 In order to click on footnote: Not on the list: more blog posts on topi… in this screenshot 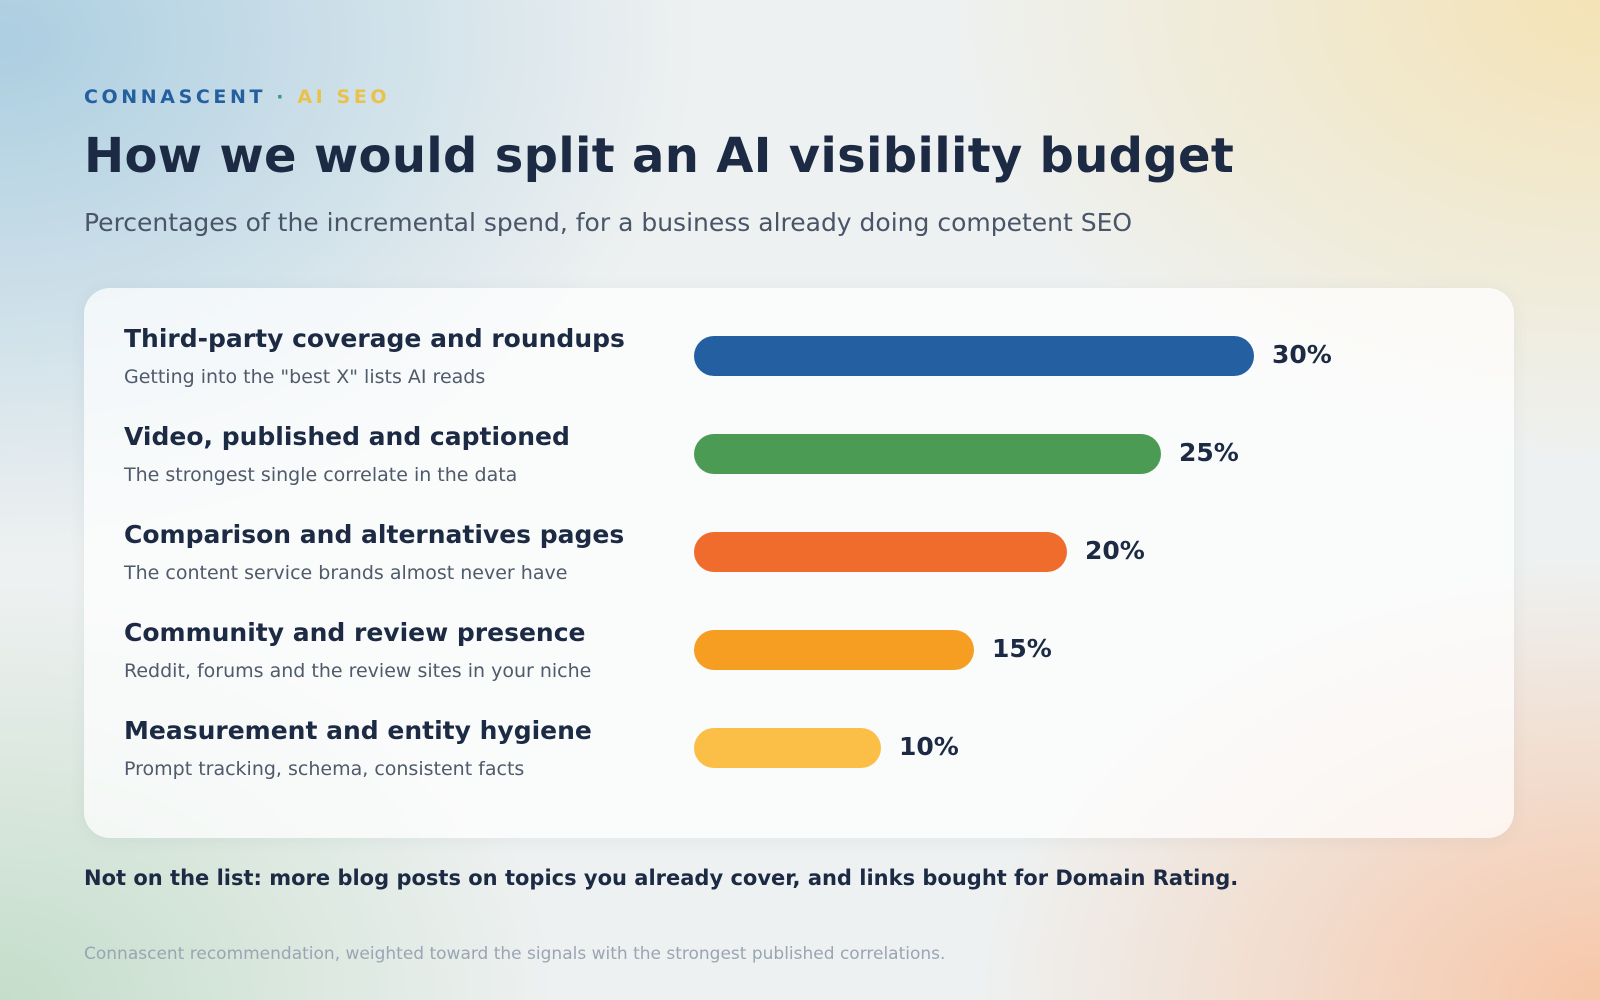, I will do `click(661, 878)`.